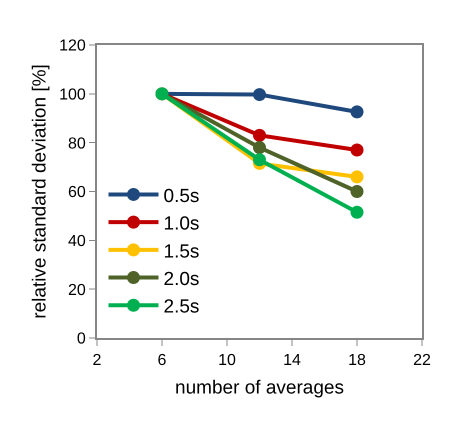 Image resolution: width=452 pixels, height=423 pixels. Describe the element at coordinates (259, 388) in the screenshot. I see `x-axis-title: number of averages` at that location.